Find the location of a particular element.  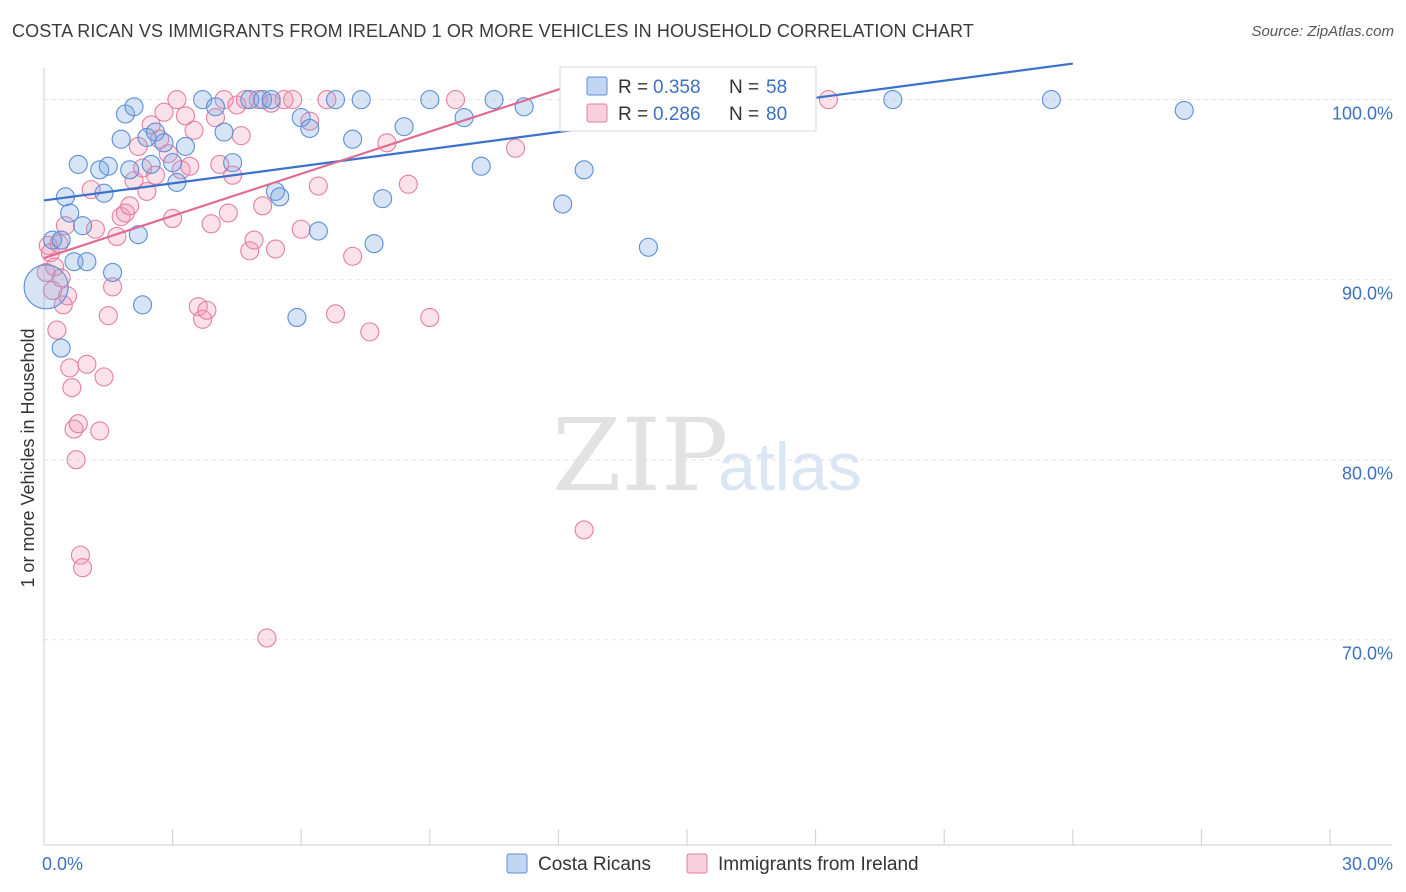

legend-n-label-1: N = is located at coordinates (744, 87).